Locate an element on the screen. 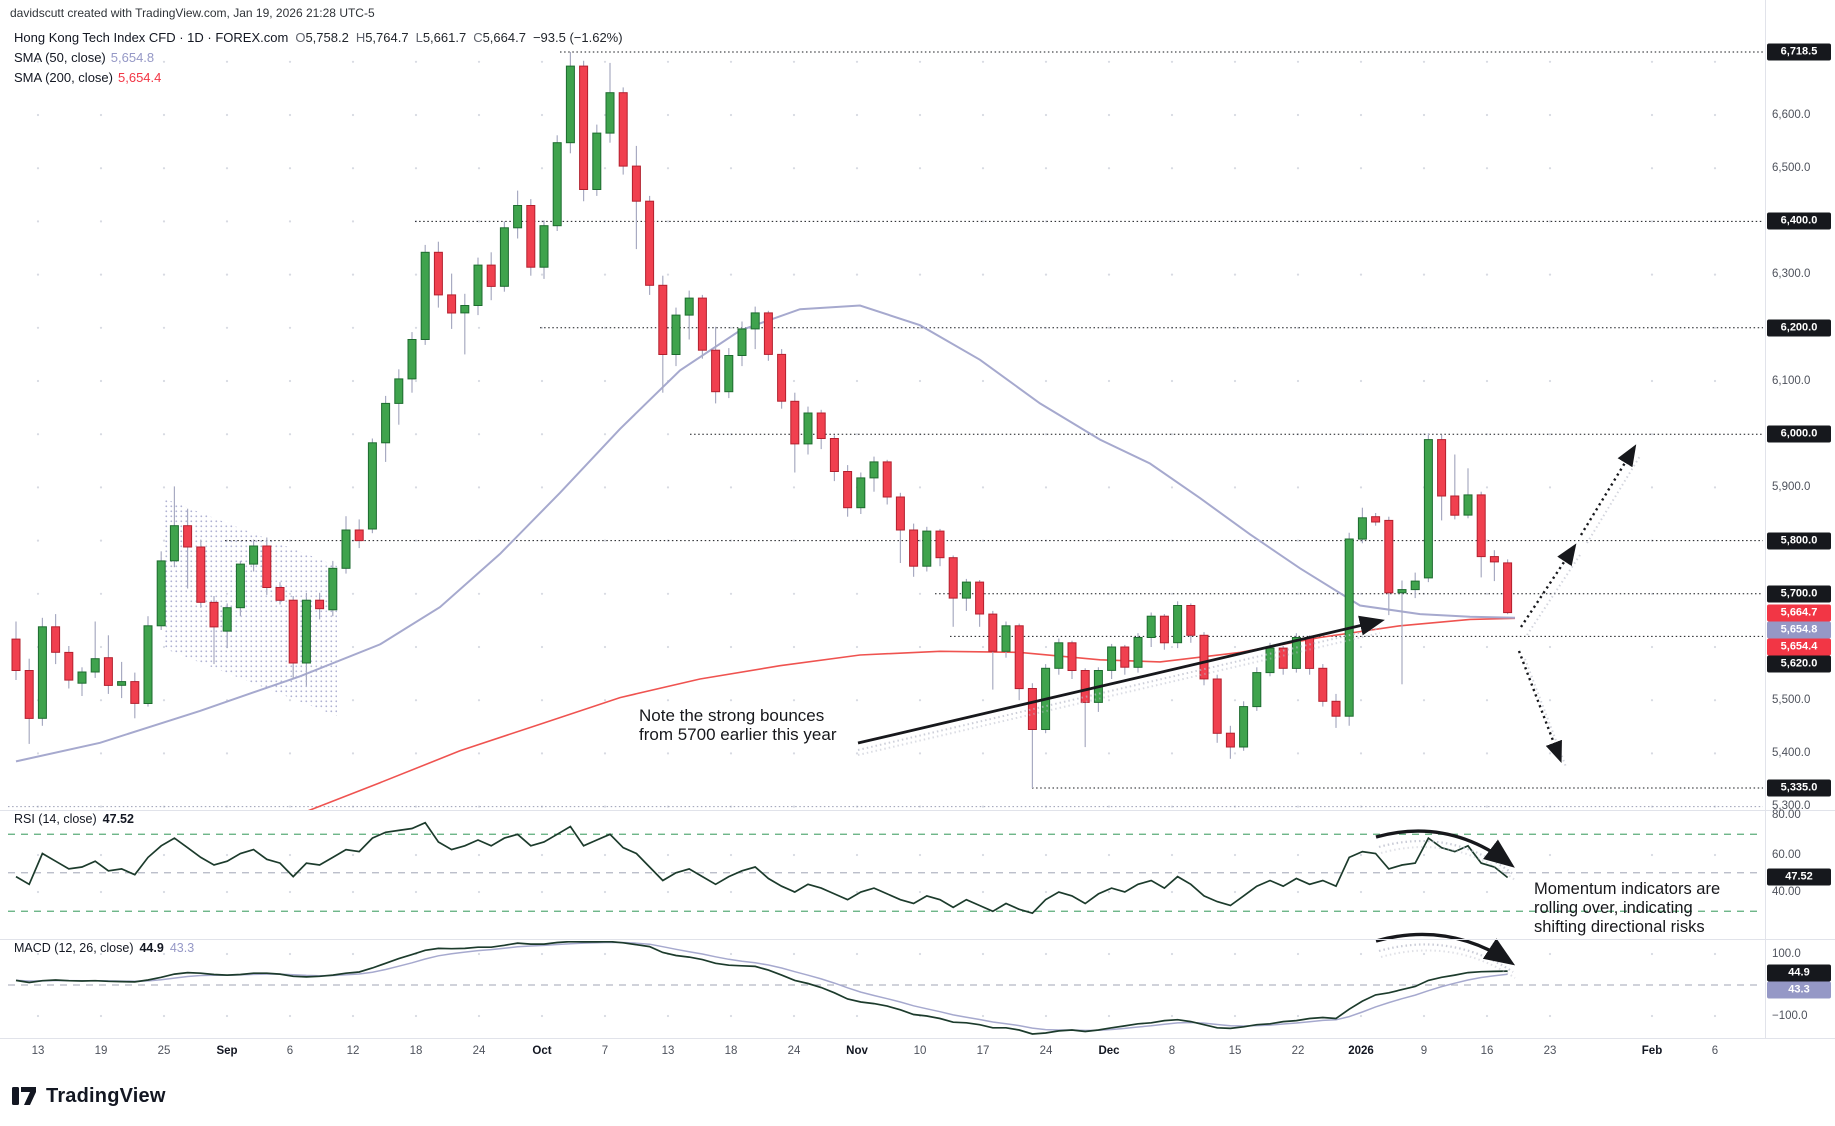  trendline-arrow-drawing is located at coordinates (1121, 685).